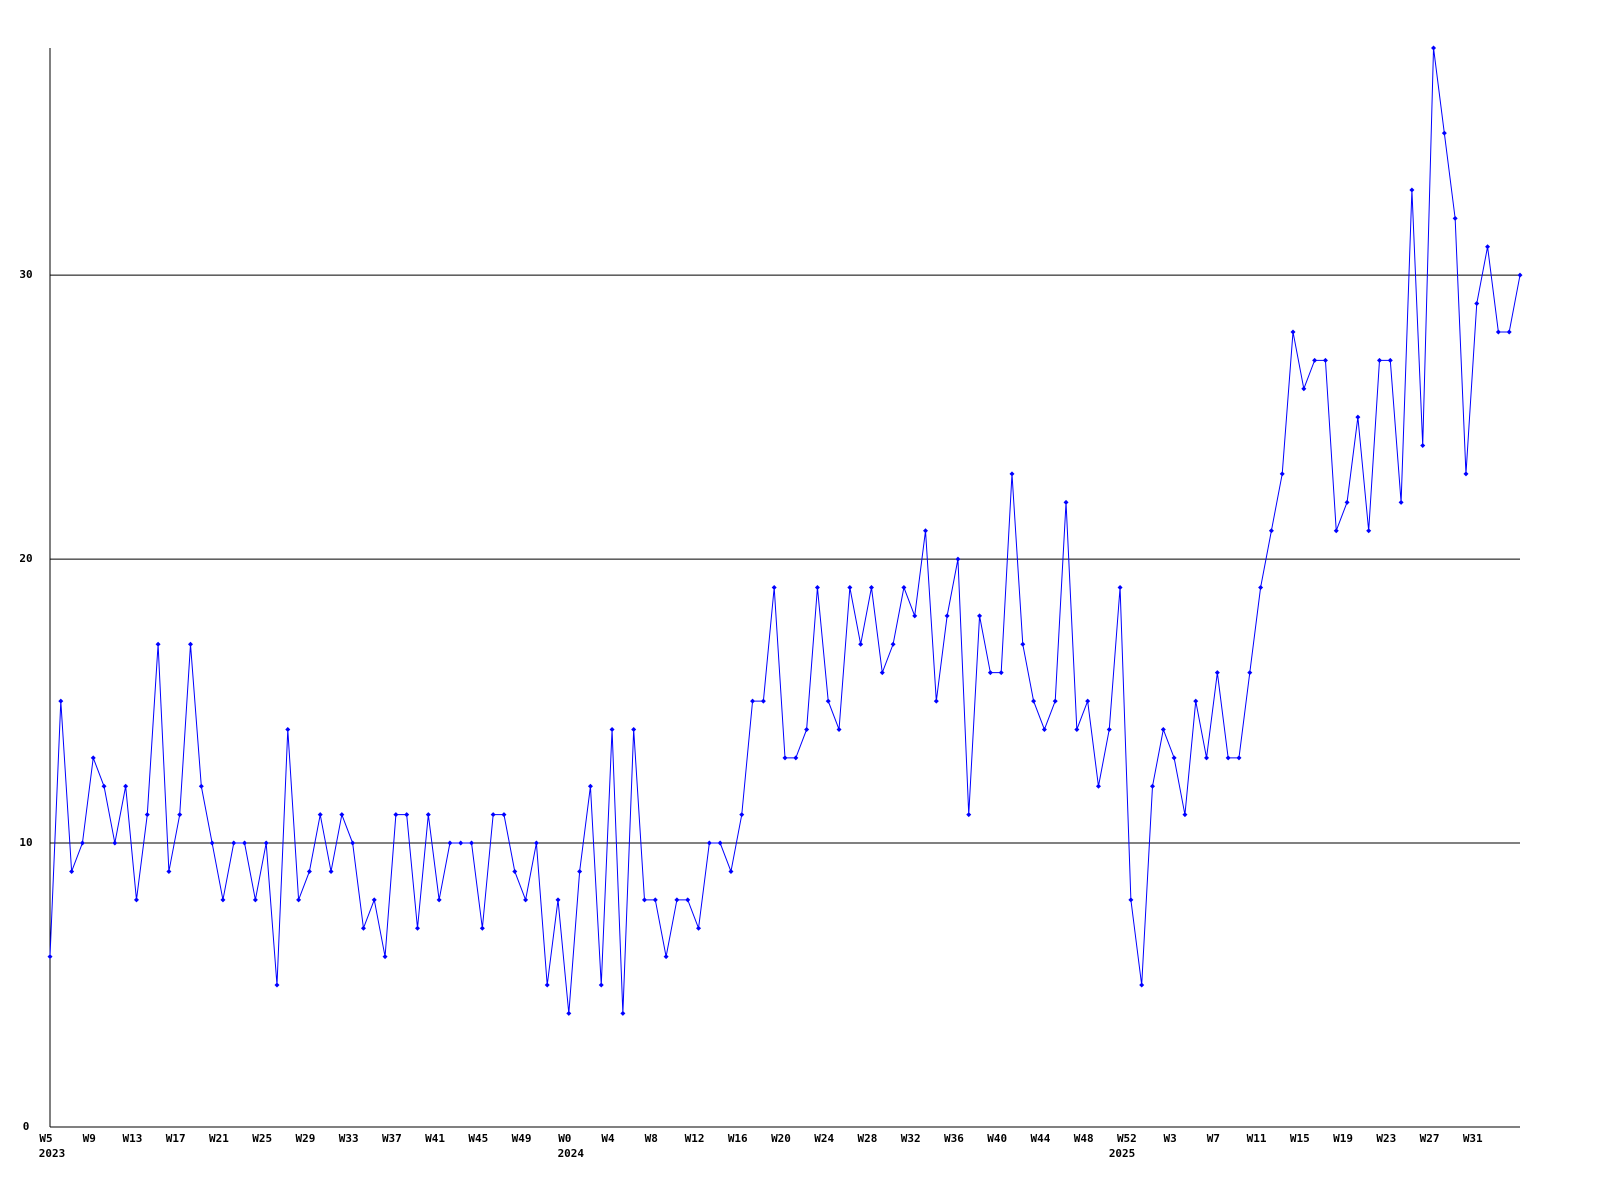 The image size is (1600, 1200). Describe the element at coordinates (25, 842) in the screenshot. I see `y-tick-label: 10` at that location.